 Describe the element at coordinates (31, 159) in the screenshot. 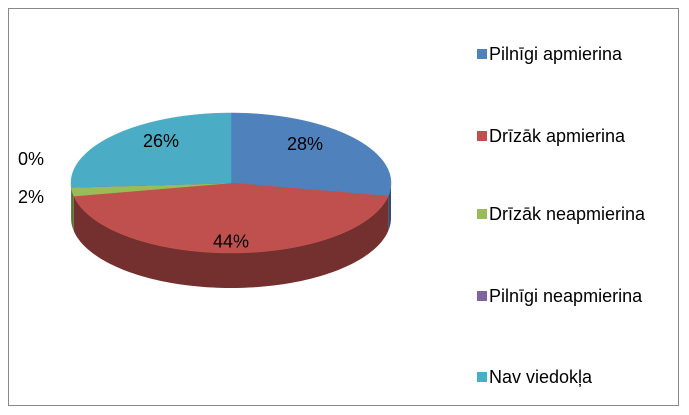

I see `data-label: 0%` at that location.